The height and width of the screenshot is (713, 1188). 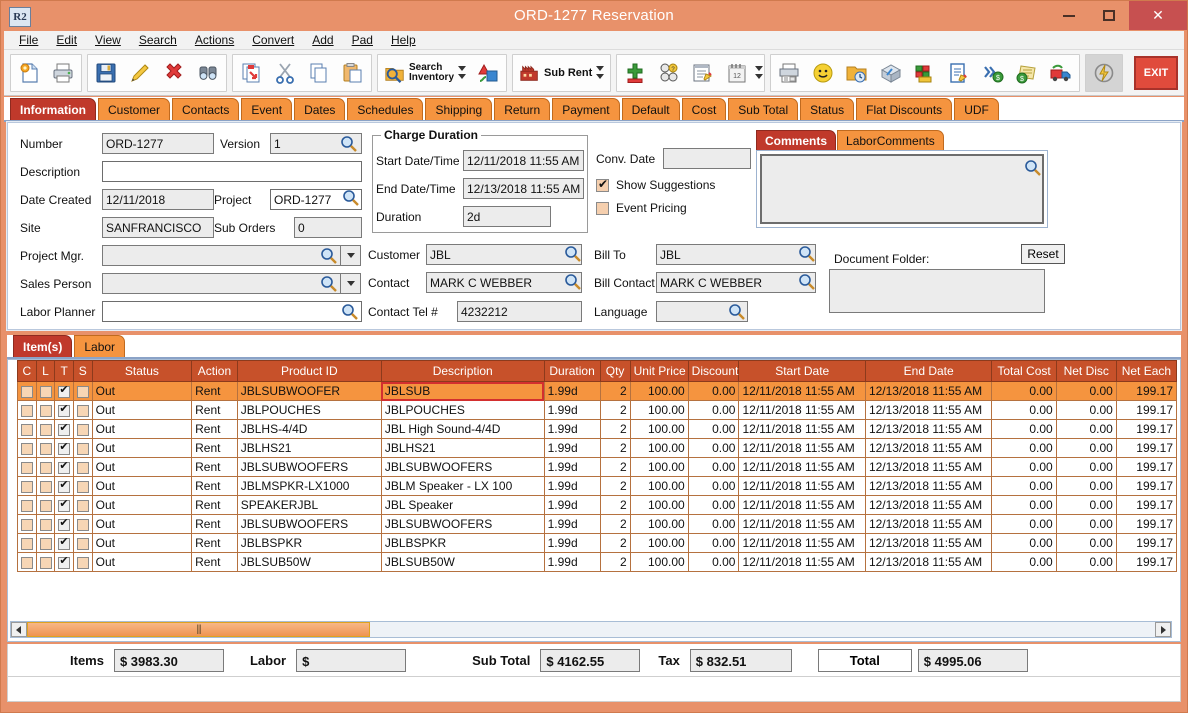 I want to click on comments-search-icon, so click(x=1032, y=167).